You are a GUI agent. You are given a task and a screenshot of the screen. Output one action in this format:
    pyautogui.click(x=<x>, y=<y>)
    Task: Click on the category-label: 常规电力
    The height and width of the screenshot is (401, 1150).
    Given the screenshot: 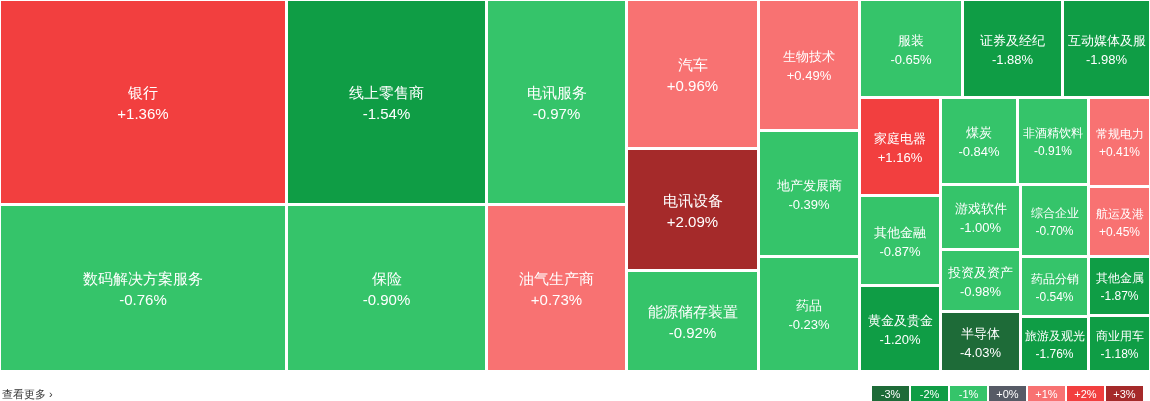 What is the action you would take?
    pyautogui.click(x=1119, y=134)
    